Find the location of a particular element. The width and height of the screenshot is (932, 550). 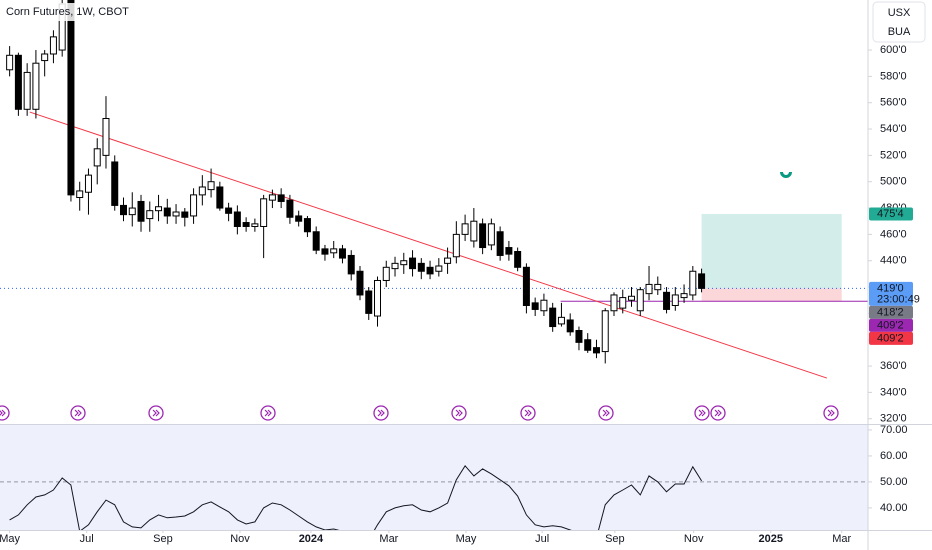

target-zone is located at coordinates (771, 251).